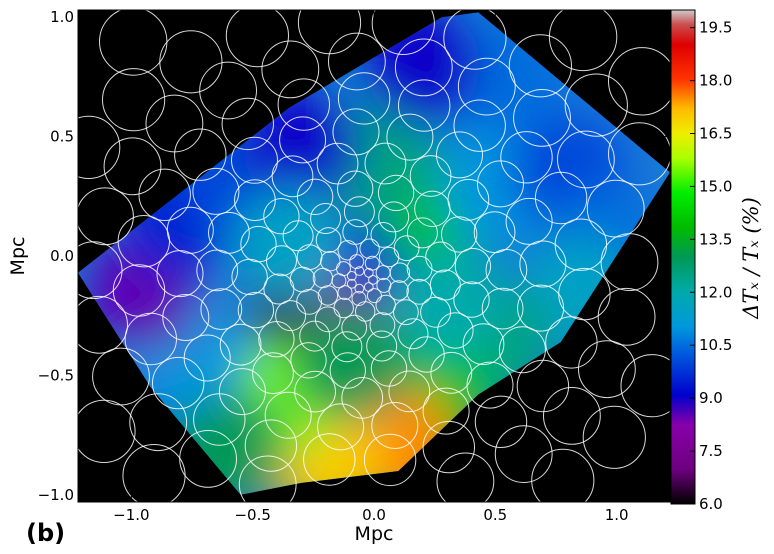 The image size is (774, 554). What do you see at coordinates (131, 515) in the screenshot?
I see `x-tick-label: −1.0` at bounding box center [131, 515].